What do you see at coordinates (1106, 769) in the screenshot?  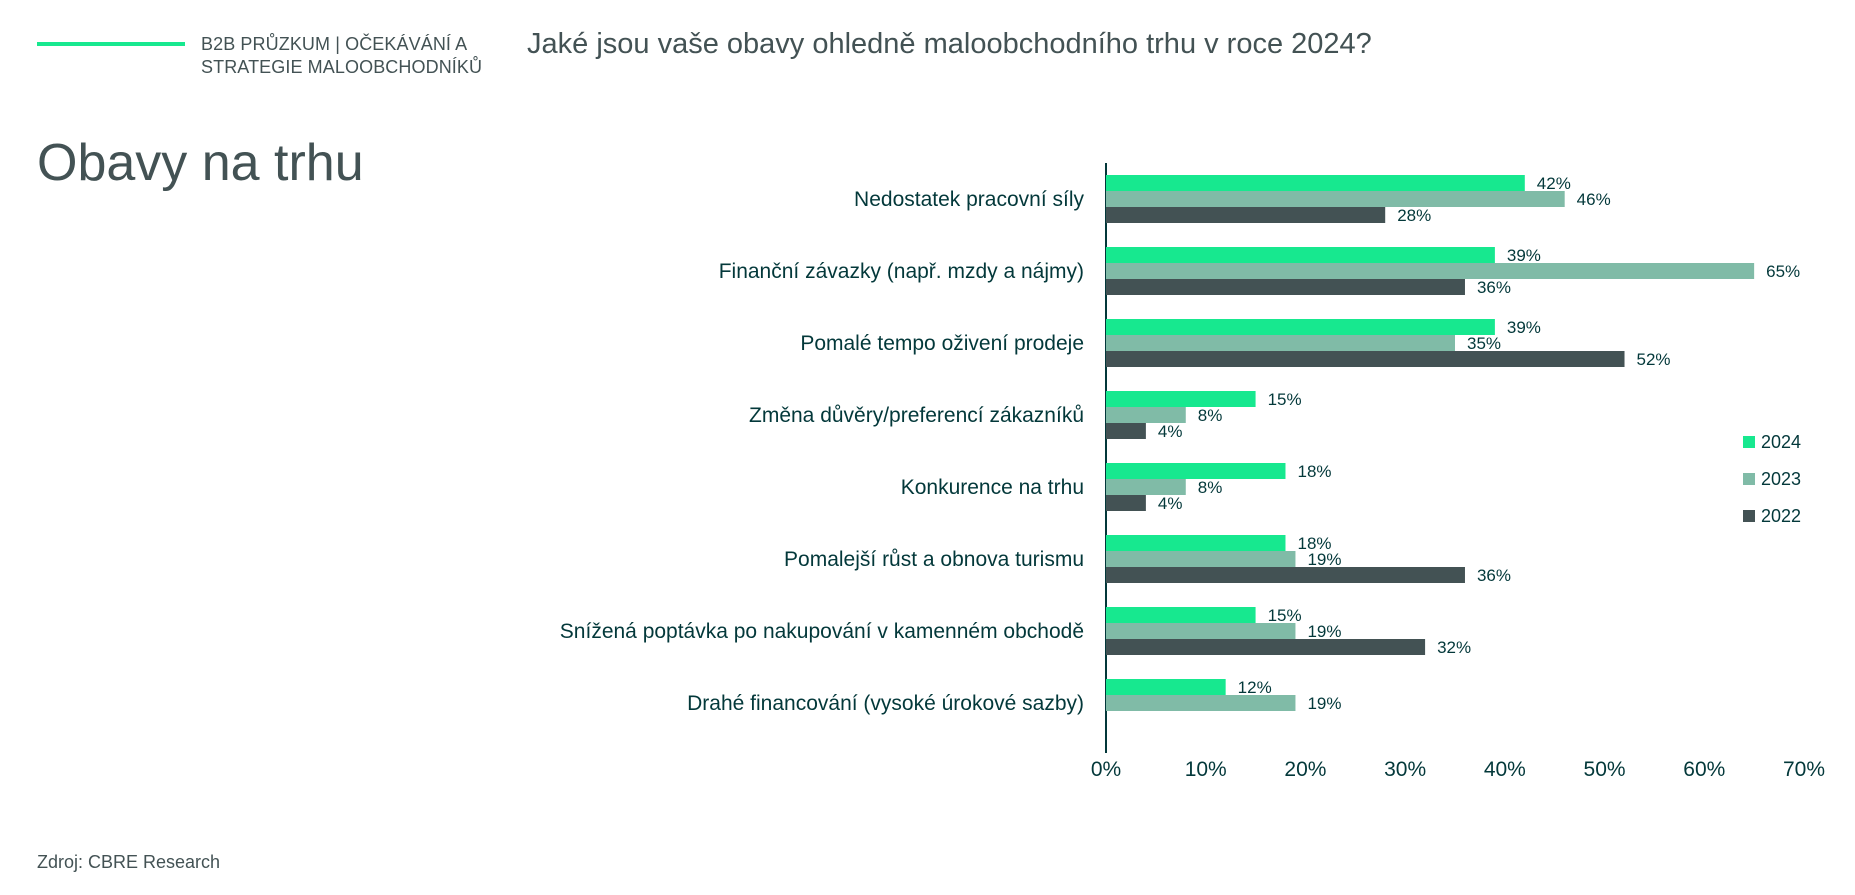 I see `x-tick-label: 0%` at bounding box center [1106, 769].